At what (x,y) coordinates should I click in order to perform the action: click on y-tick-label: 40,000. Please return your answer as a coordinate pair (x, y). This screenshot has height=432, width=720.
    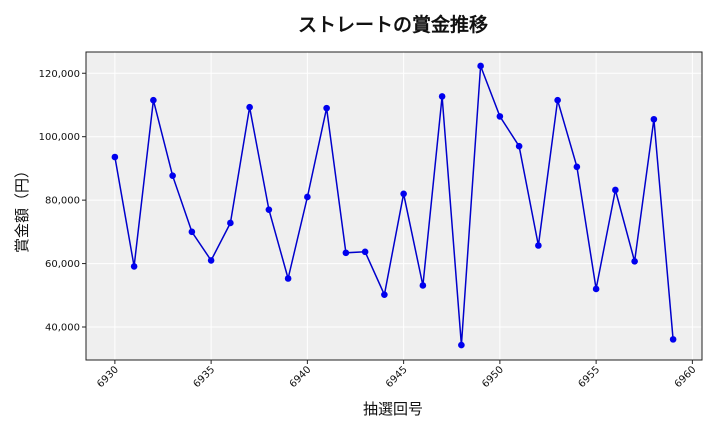
    Looking at the image, I should click on (62, 328).